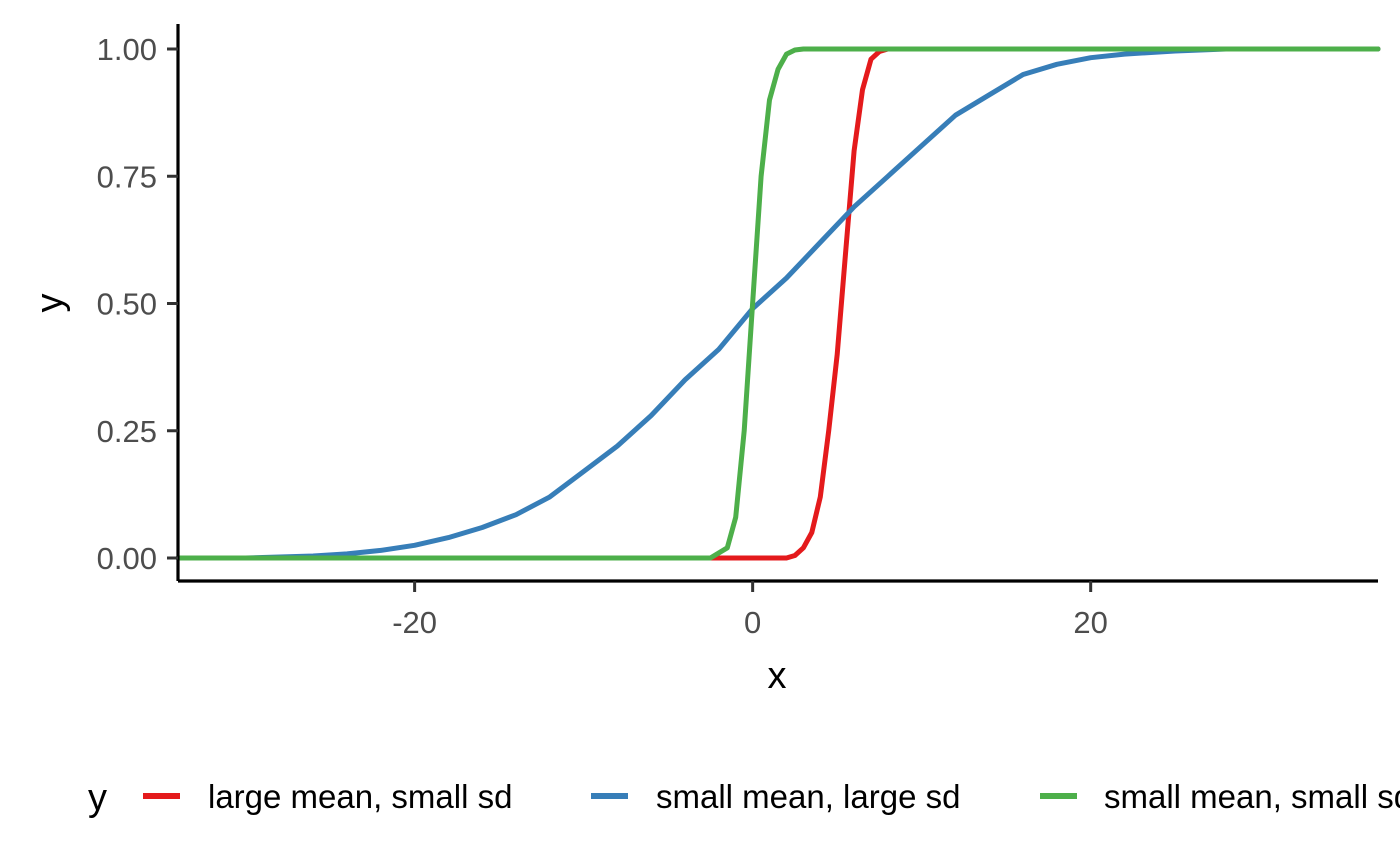 This screenshot has width=1400, height=865. I want to click on y-tick-label: 0.75, so click(127, 176).